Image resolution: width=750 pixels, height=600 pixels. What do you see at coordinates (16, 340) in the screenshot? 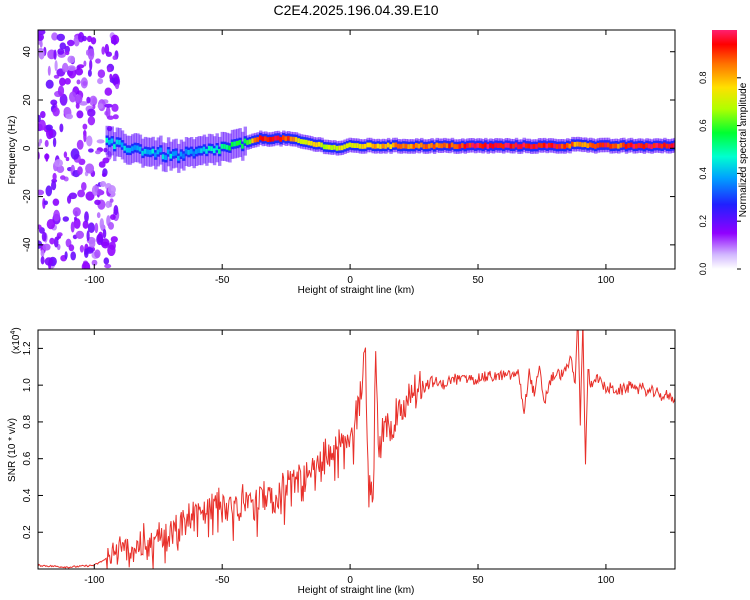
I see `snr-scale-factor: (x104)` at bounding box center [16, 340].